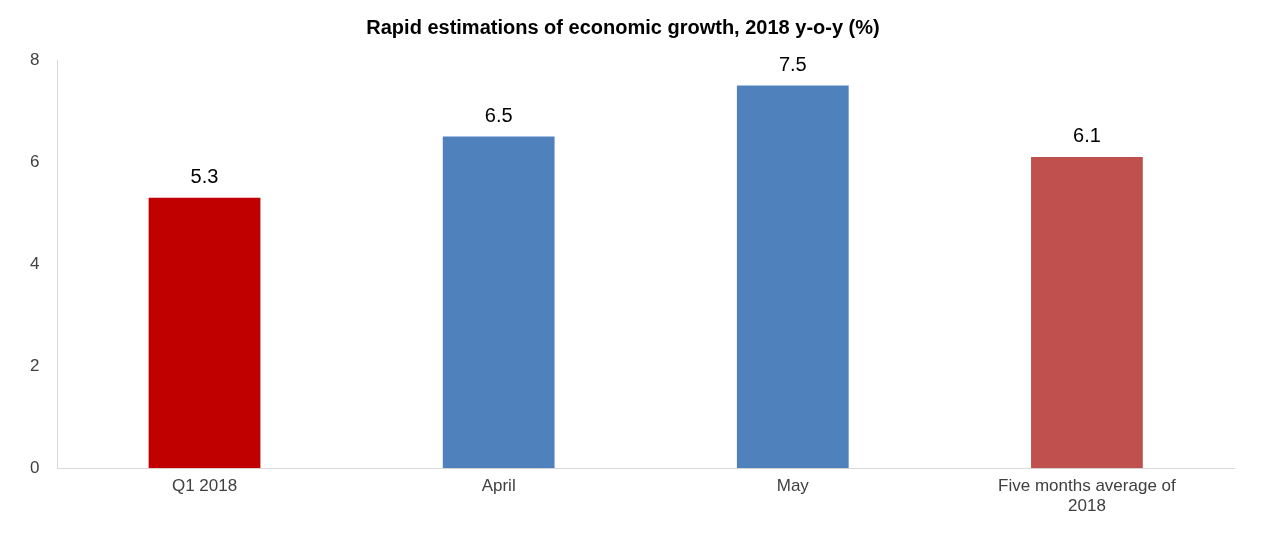  What do you see at coordinates (623, 26) in the screenshot?
I see `chart-title: Rapid estimations of economic growth, 2018 y-o-y (%)` at bounding box center [623, 26].